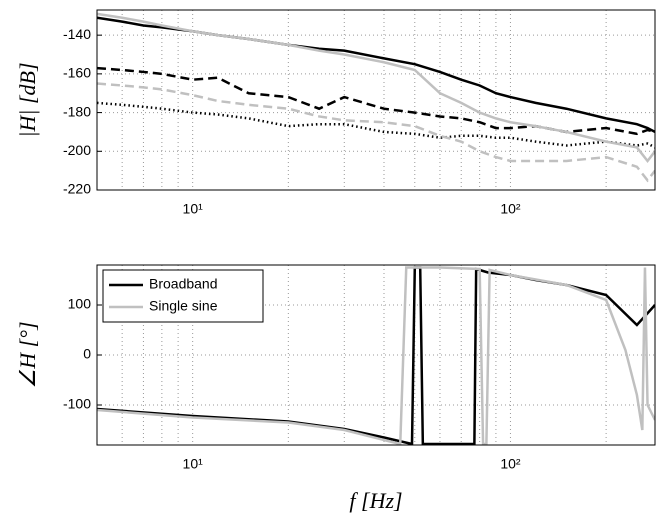  What do you see at coordinates (77, 34) in the screenshot?
I see `y-tick-label: -140` at bounding box center [77, 34].